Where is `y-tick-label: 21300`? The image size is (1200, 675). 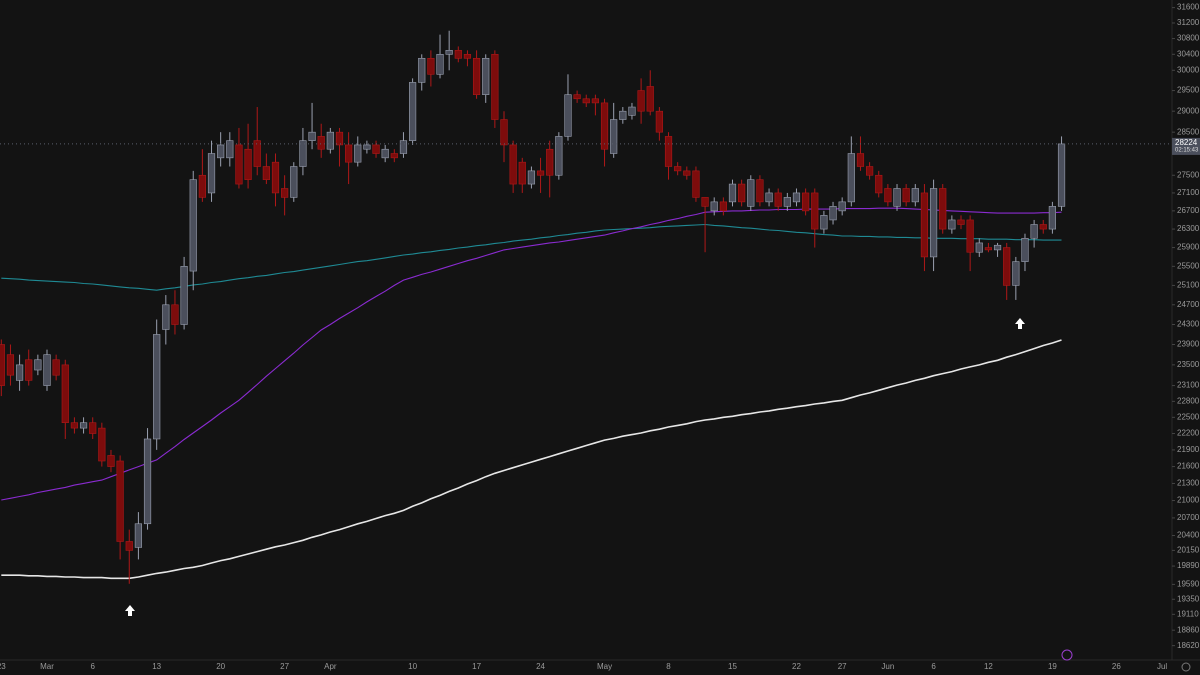 y-tick-label: 21300 is located at coordinates (1188, 483).